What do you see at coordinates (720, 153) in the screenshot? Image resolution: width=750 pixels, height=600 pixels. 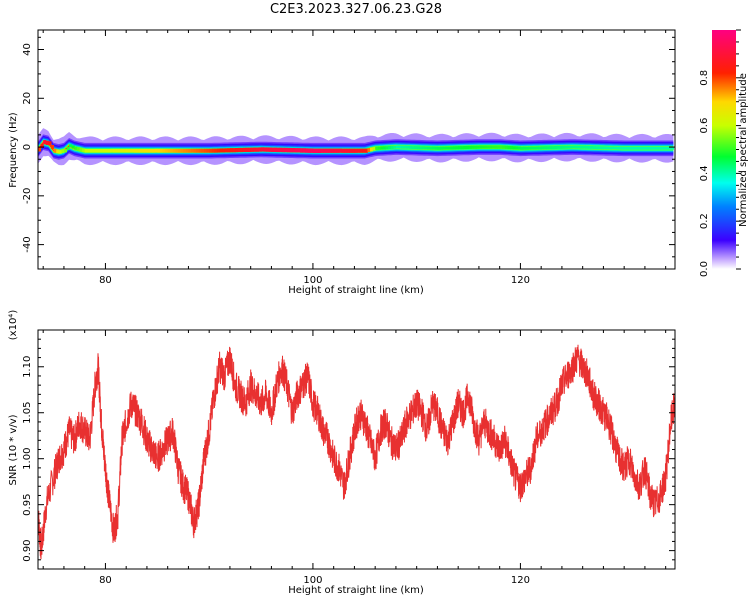 I see `colorbar-ticks: 0.0 0.2 0.4 0.6 0.8` at bounding box center [720, 153].